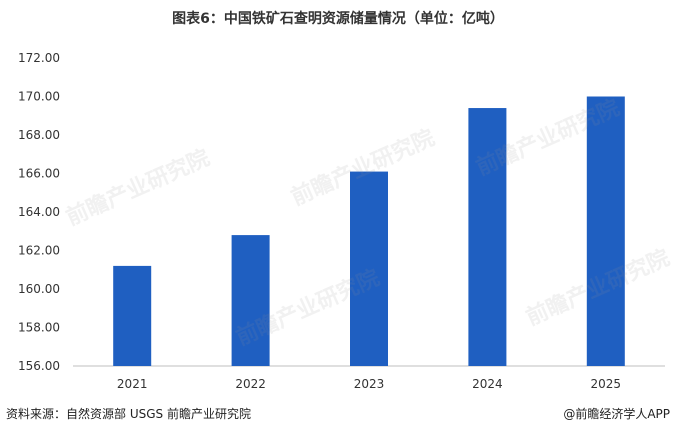 This screenshot has height=435, width=676. What do you see at coordinates (487, 384) in the screenshot?
I see `x-tick-label: 2024` at bounding box center [487, 384].